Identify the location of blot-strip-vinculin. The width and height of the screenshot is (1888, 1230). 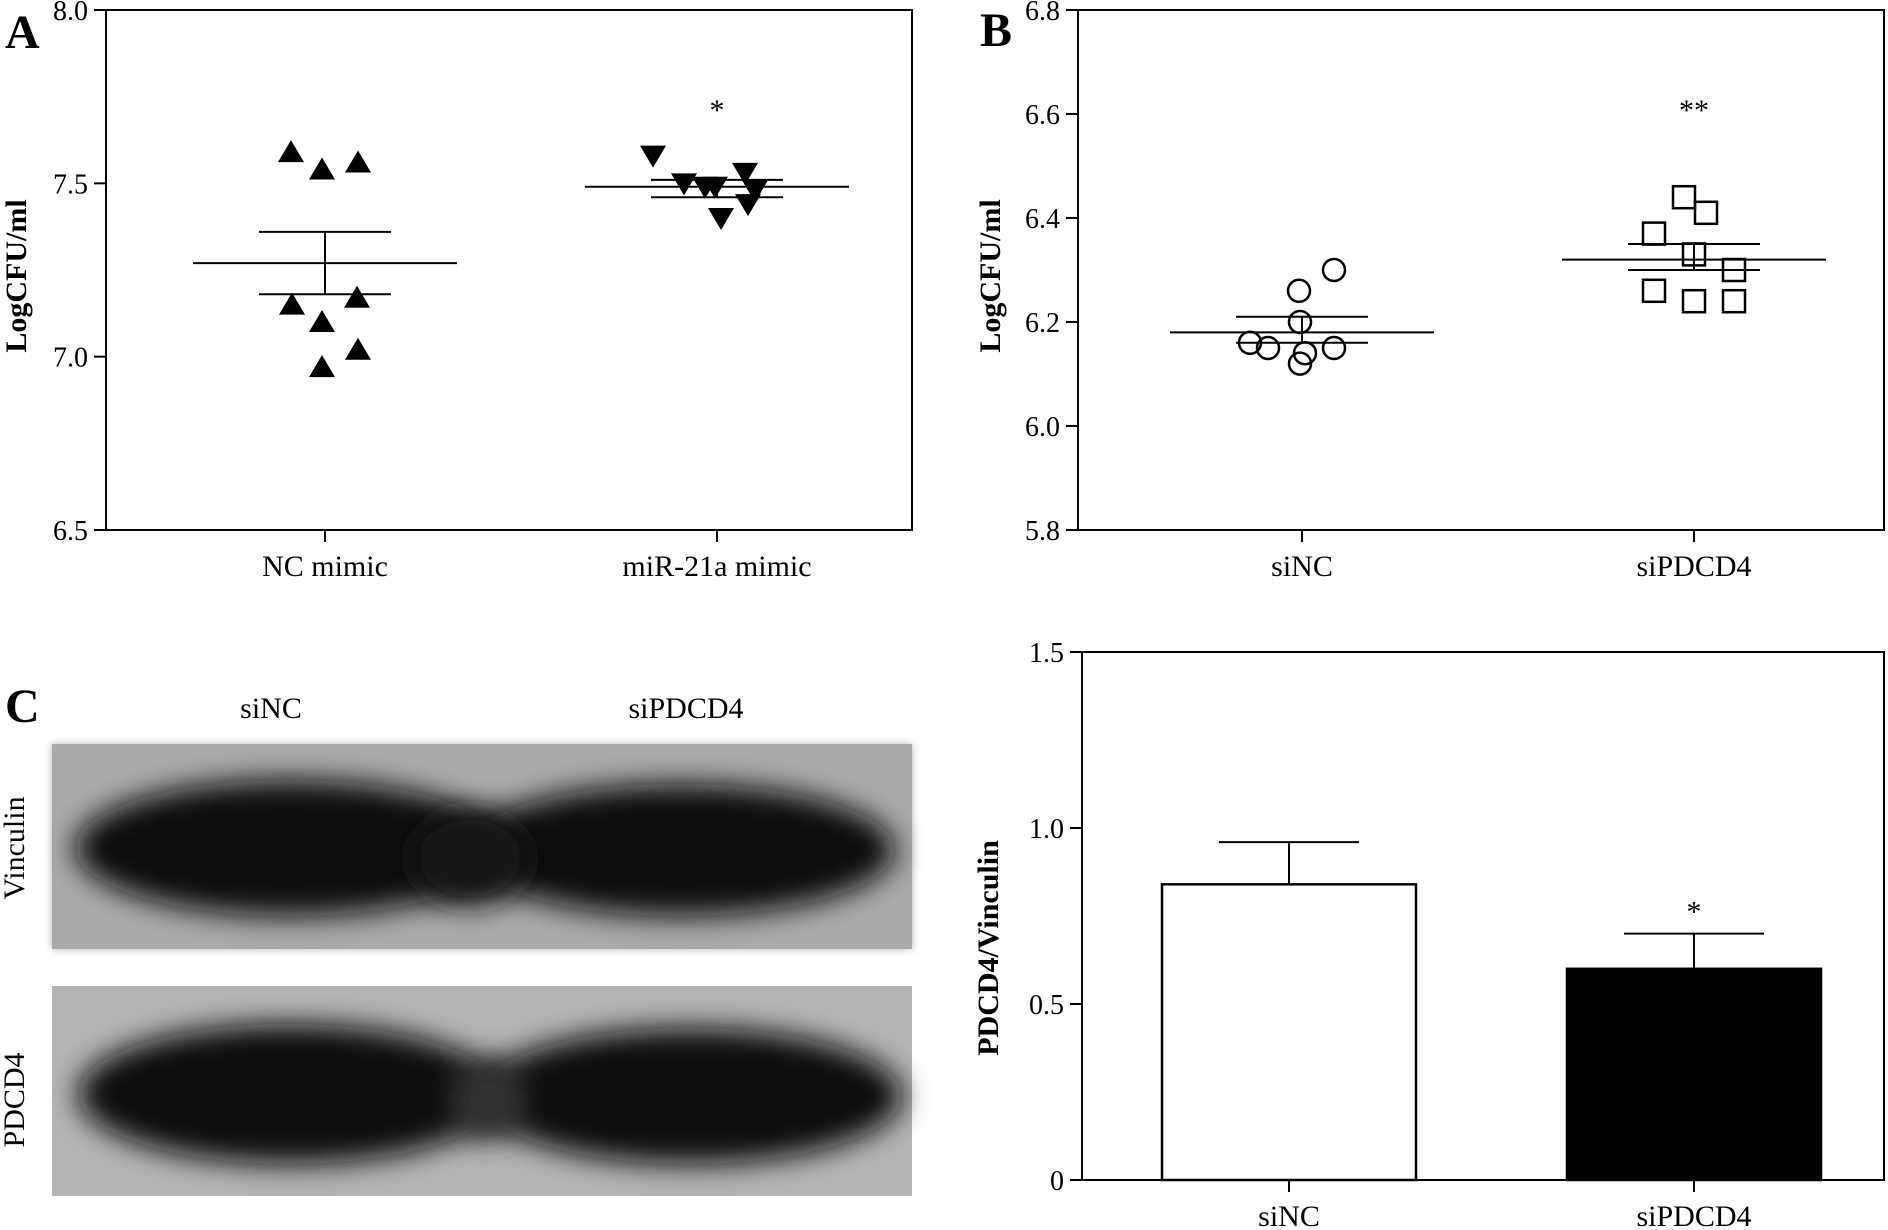
(482, 846).